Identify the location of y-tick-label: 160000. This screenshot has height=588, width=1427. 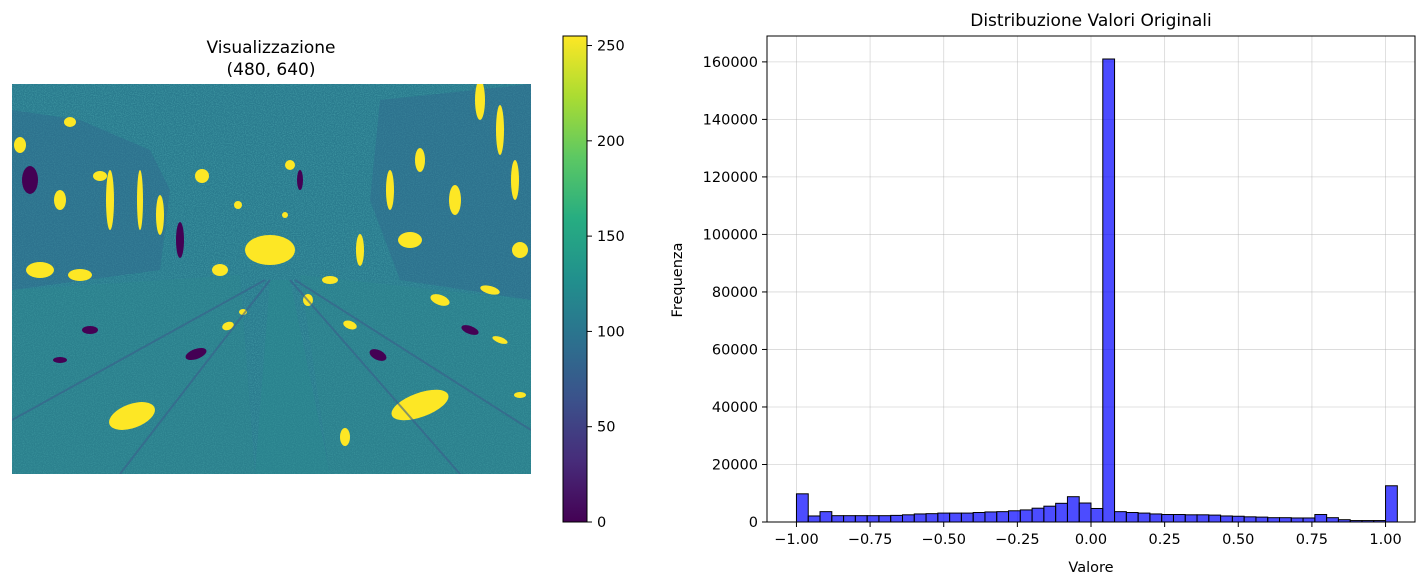
(730, 63).